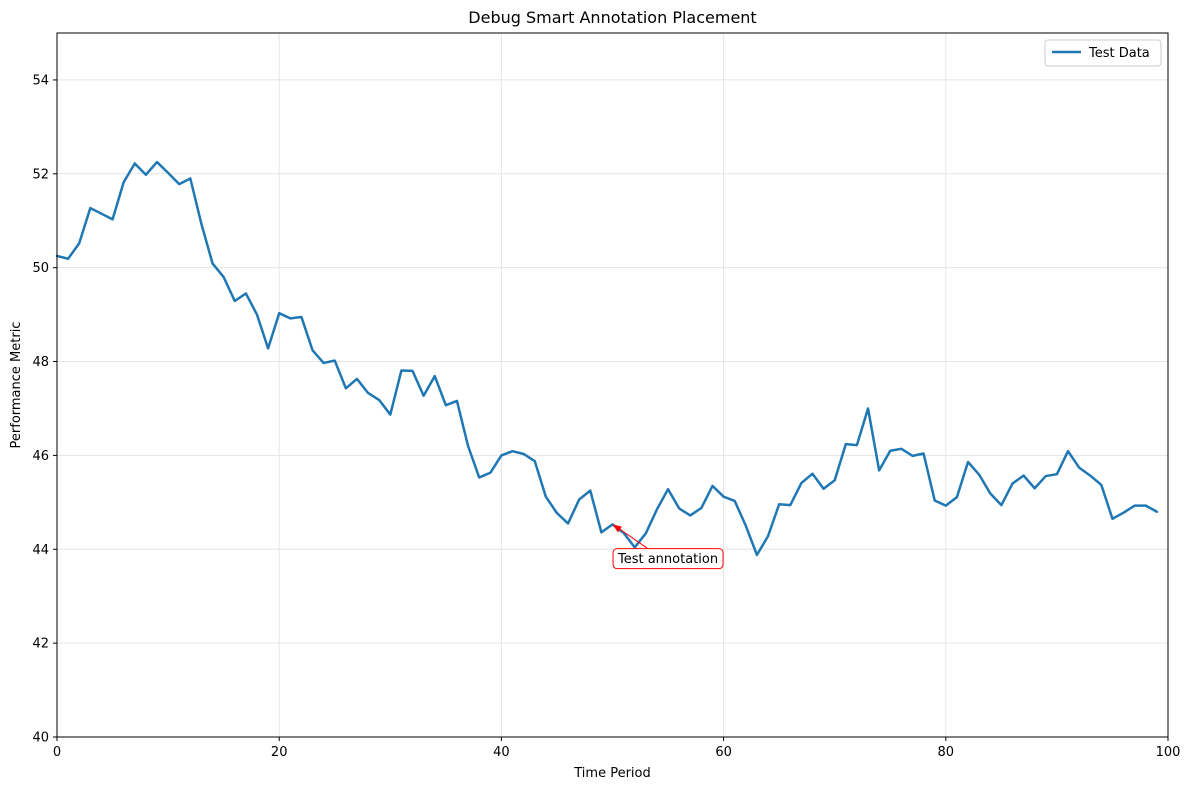  Describe the element at coordinates (40, 644) in the screenshot. I see `y-tick-label: 42` at that location.